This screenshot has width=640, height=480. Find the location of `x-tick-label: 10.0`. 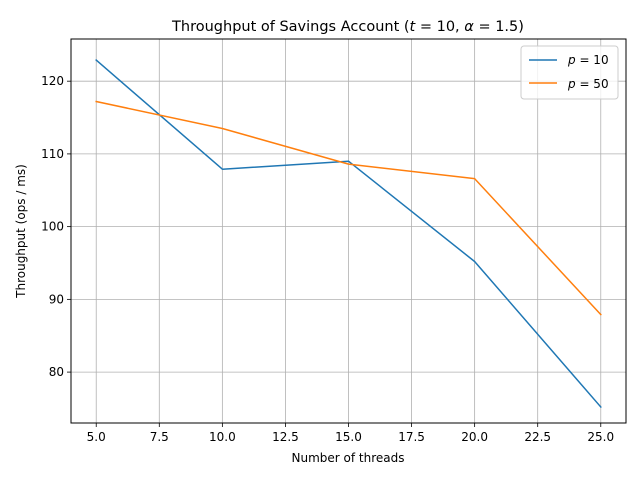

x-tick-label: 10.0 is located at coordinates (222, 437).